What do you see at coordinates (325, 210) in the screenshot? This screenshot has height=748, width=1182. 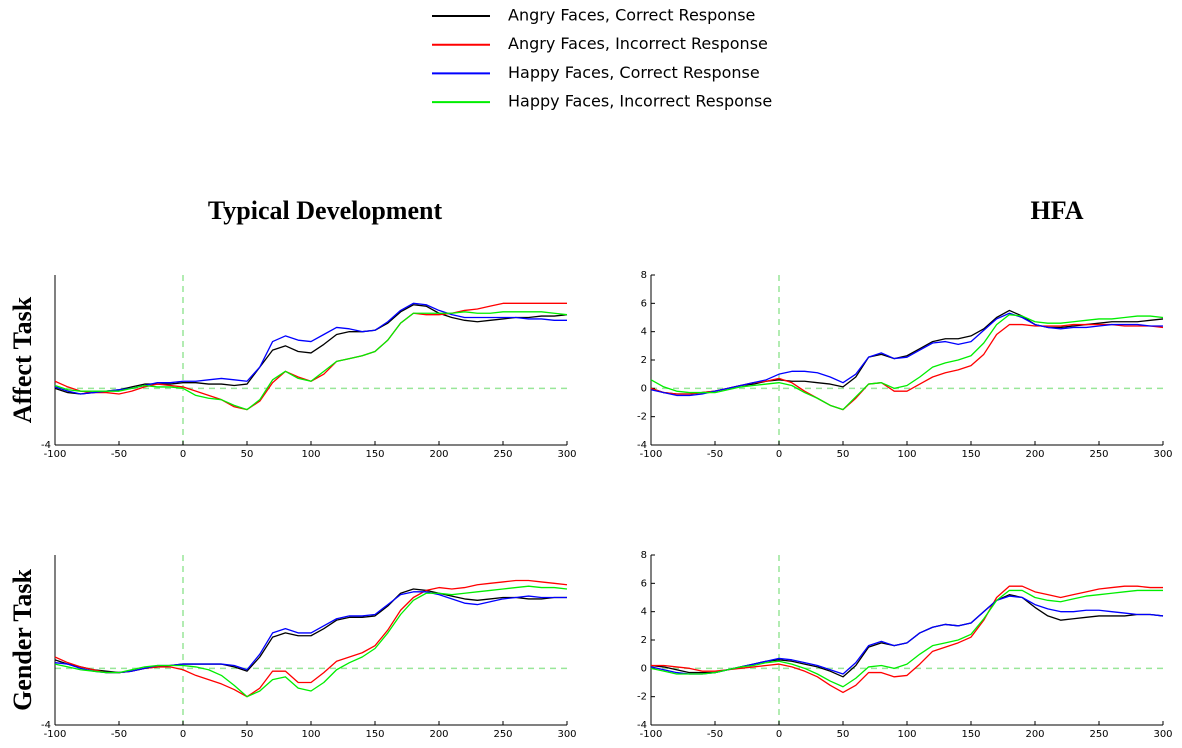 I see `column-title: Typical Development` at bounding box center [325, 210].